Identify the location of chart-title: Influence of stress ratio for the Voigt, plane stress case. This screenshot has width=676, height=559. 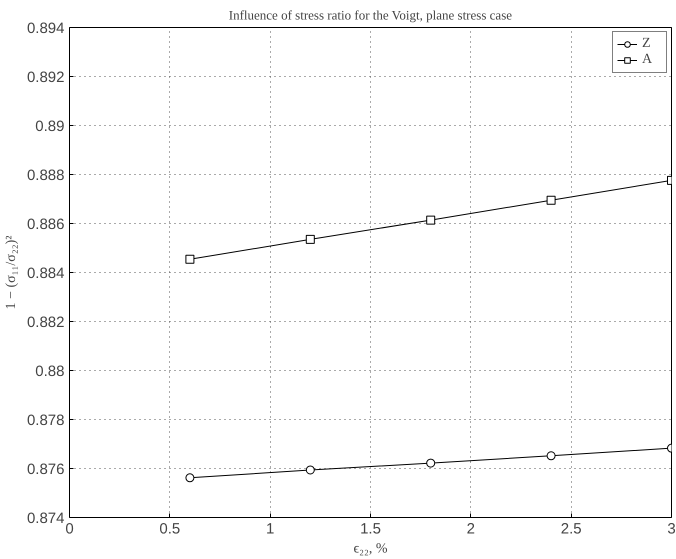
(370, 15).